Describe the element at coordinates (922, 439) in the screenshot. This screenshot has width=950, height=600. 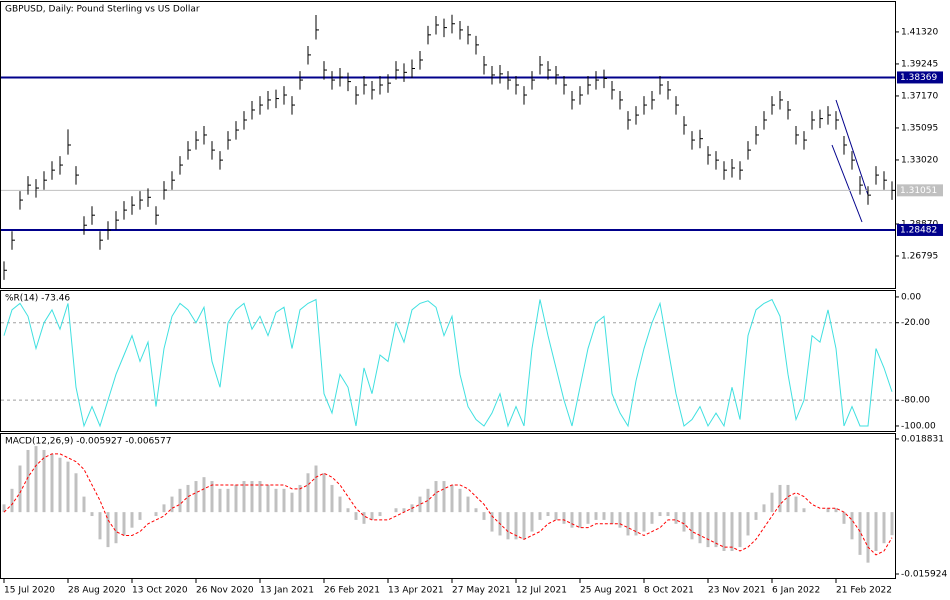
I see `y-tick-label: 0.018831` at that location.